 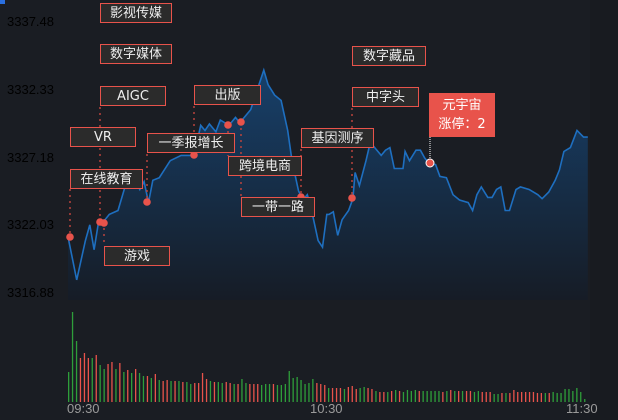 I want to click on annotation-tag: 跨境电商, so click(x=265, y=166).